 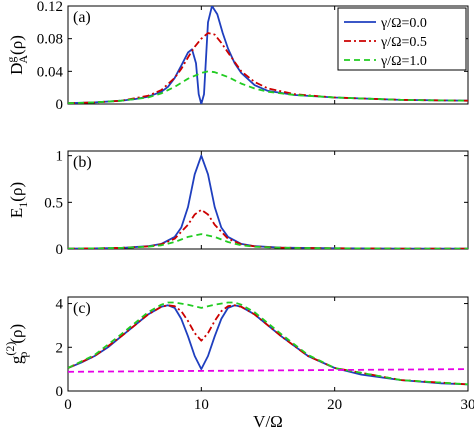 I want to click on y-tick-label: 4, so click(x=60, y=305).